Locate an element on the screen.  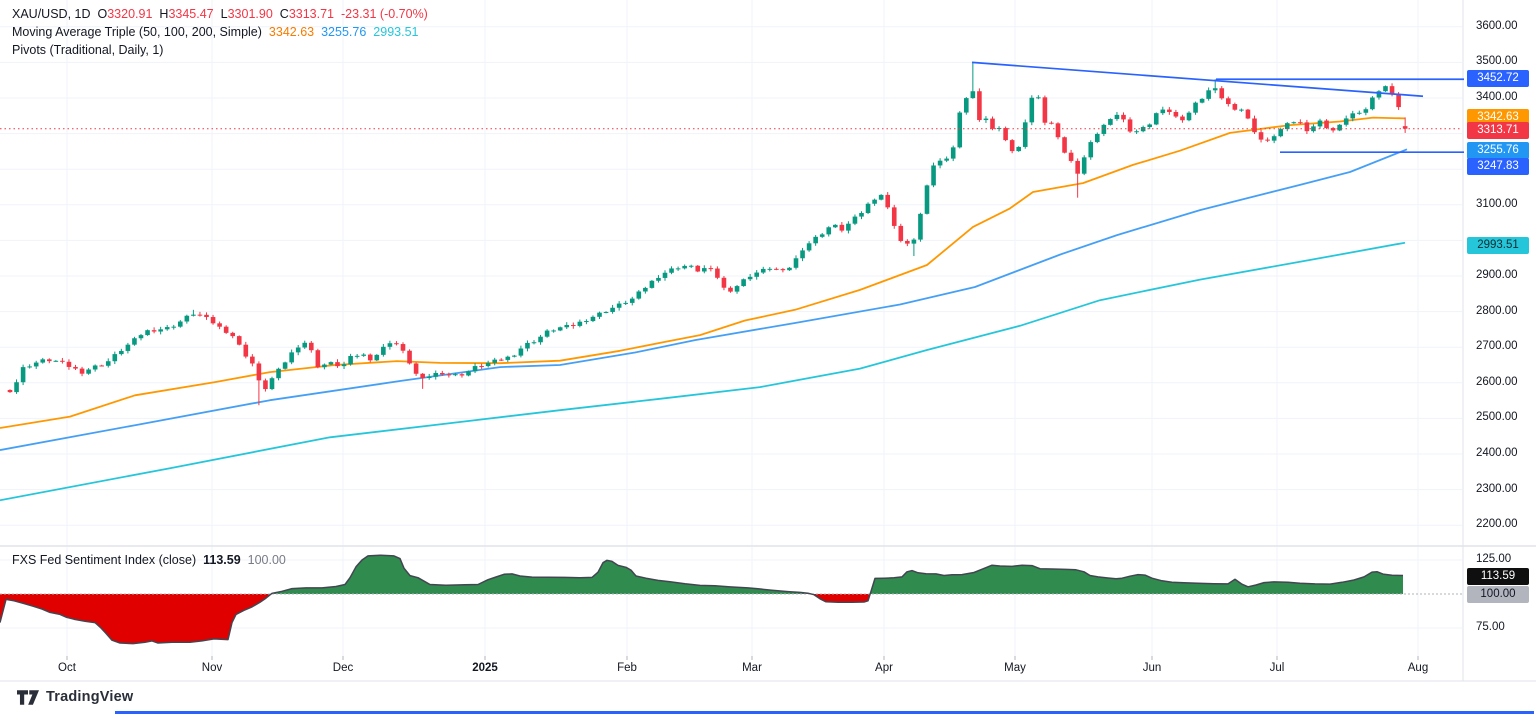
time-axis-label: Nov is located at coordinates (212, 668).